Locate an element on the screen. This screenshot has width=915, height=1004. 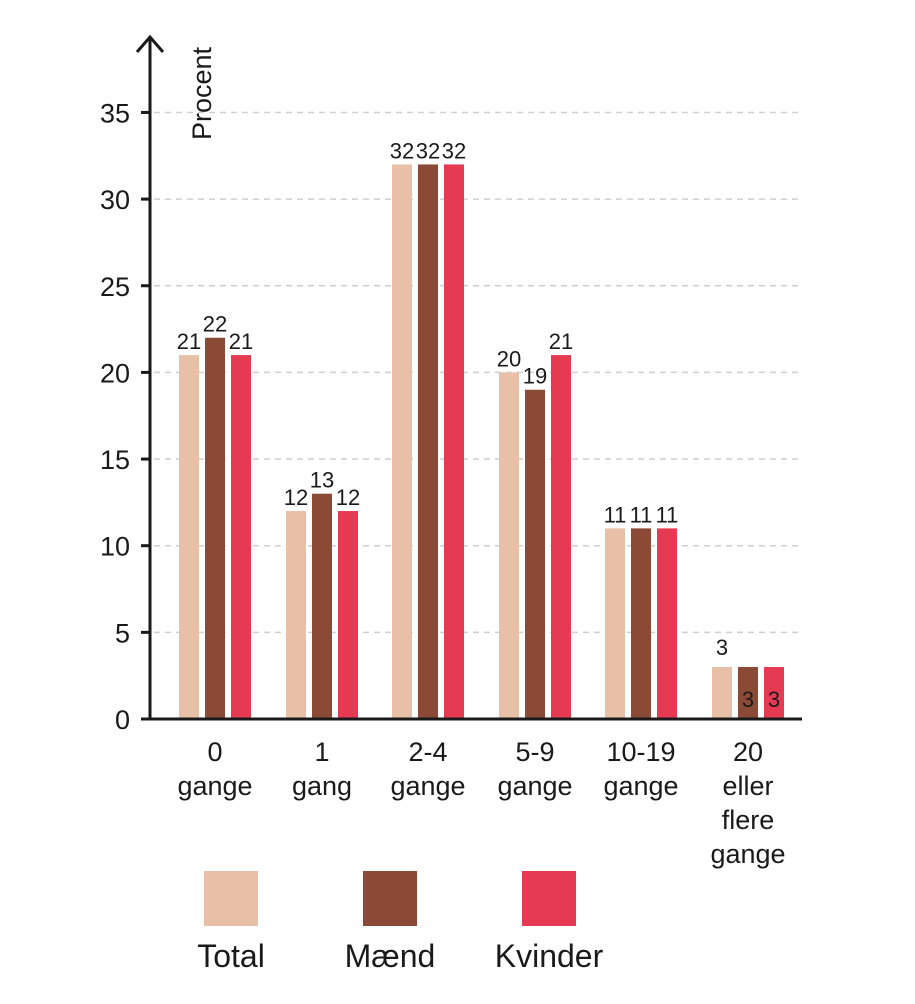
y-tick-label: 0 is located at coordinates (122, 720).